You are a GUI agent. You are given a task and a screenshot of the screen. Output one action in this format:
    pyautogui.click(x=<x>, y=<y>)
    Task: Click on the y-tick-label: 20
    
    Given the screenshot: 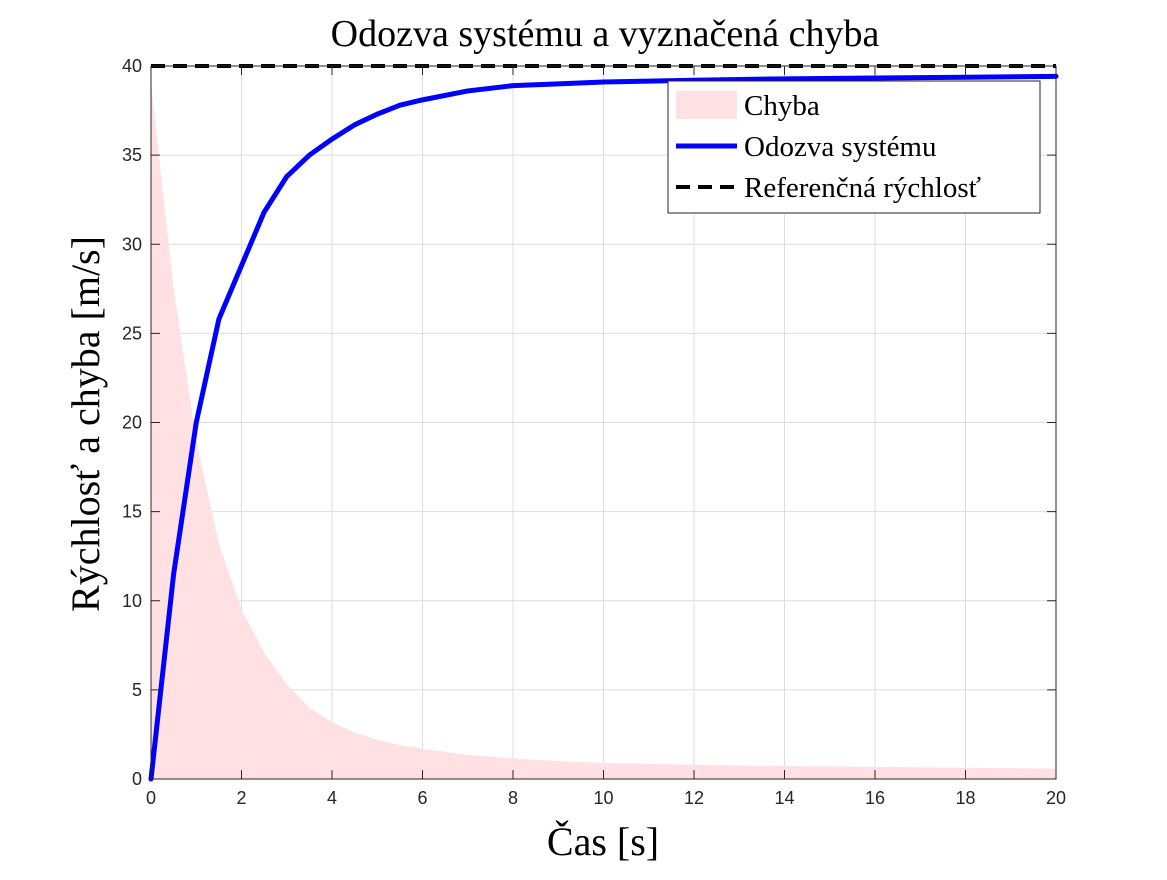 What is the action you would take?
    pyautogui.click(x=132, y=423)
    